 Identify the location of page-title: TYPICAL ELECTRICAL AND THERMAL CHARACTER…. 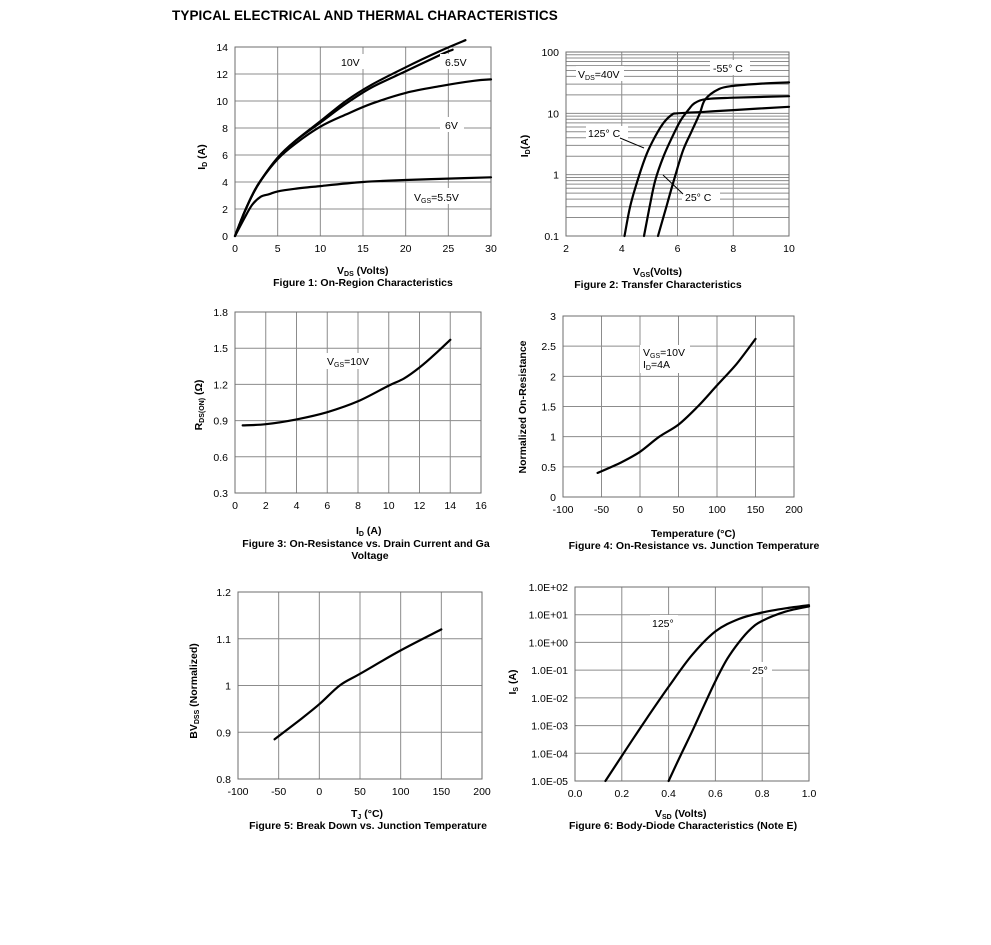
(365, 15).